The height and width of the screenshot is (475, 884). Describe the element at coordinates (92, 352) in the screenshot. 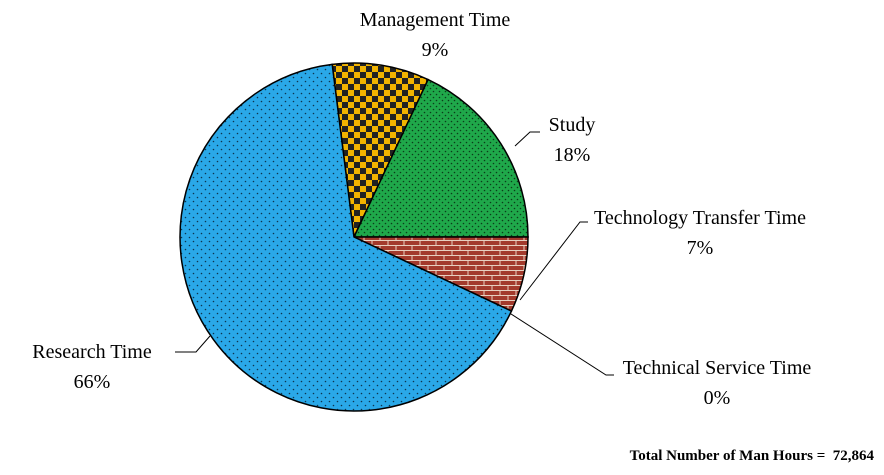

I see `category-name: Research Time` at that location.